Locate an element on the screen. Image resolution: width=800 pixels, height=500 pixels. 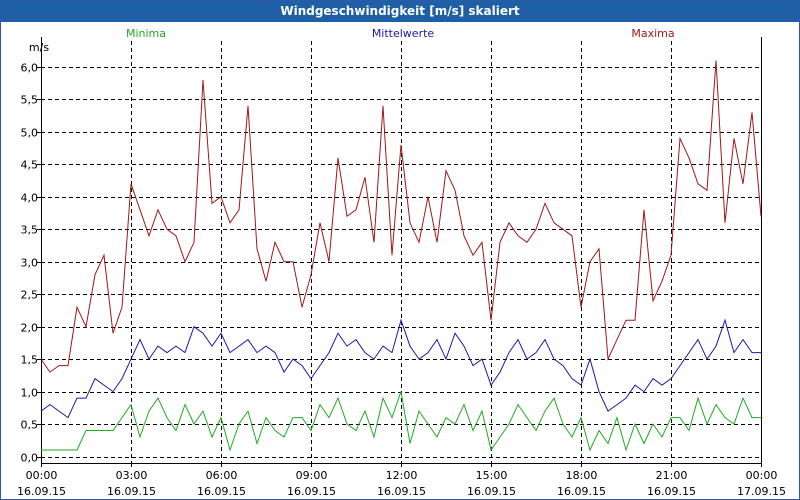
x-tick-time: 21:00 is located at coordinates (672, 475).